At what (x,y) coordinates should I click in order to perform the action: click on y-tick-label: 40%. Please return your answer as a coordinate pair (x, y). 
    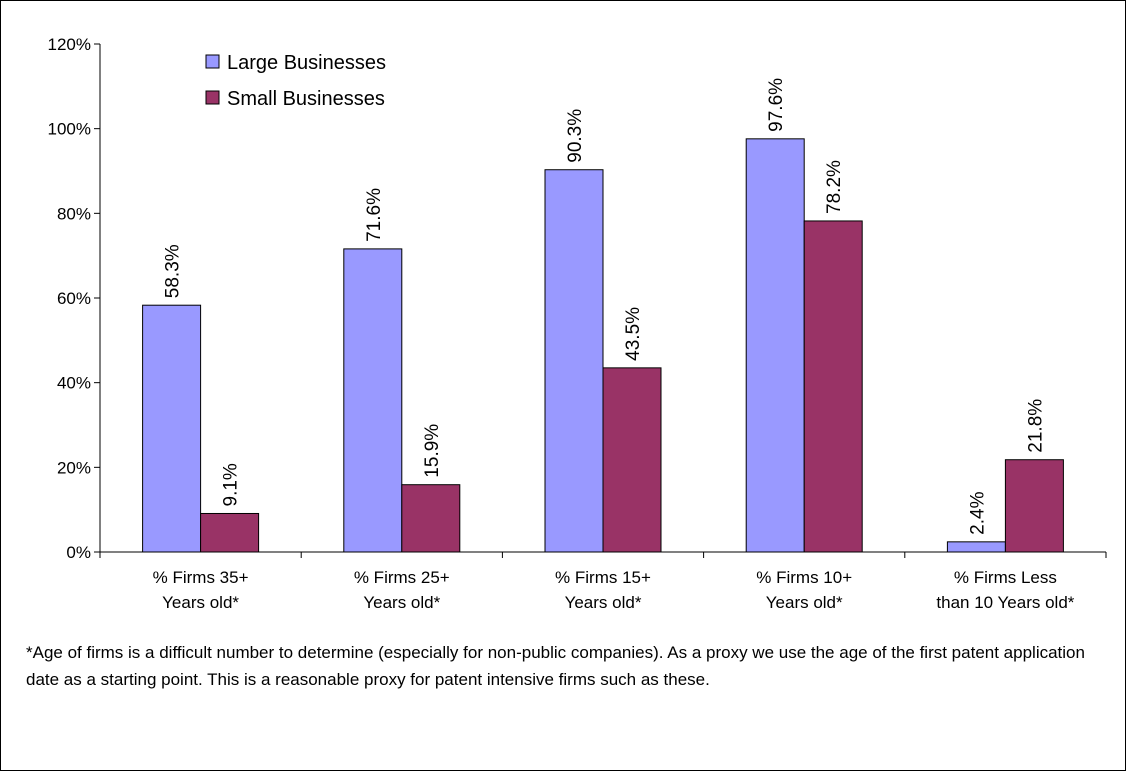
    Looking at the image, I should click on (74, 383).